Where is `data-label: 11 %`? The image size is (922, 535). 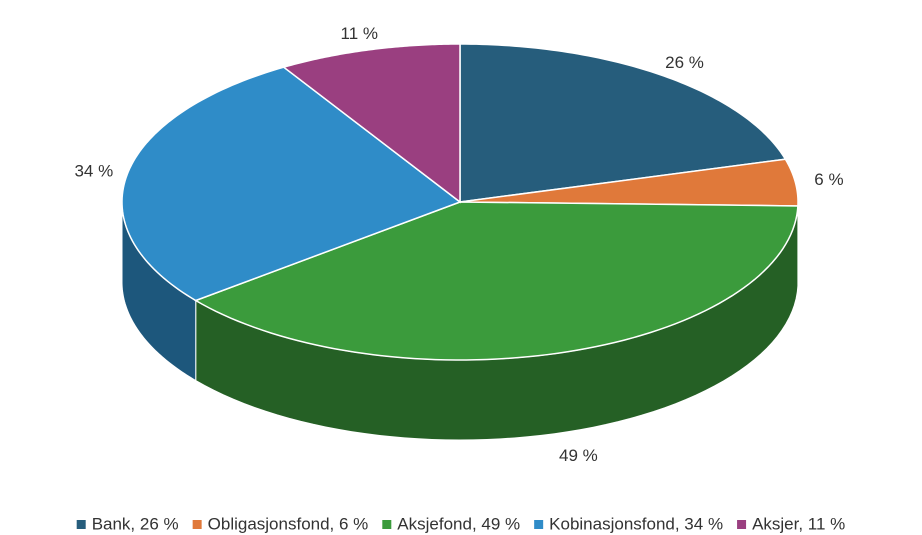
data-label: 11 % is located at coordinates (360, 33).